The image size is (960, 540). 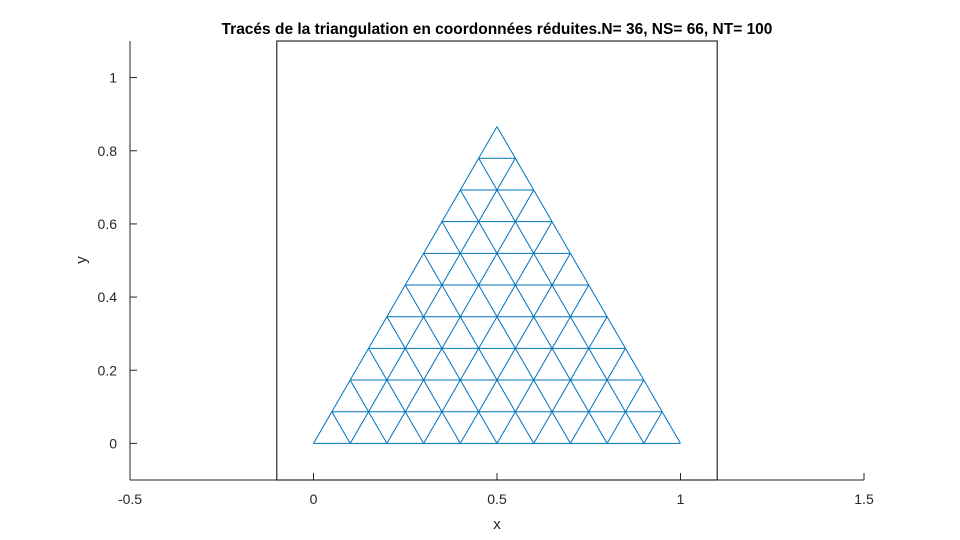 What do you see at coordinates (108, 151) in the screenshot?
I see `y-tick-label: 0.8` at bounding box center [108, 151].